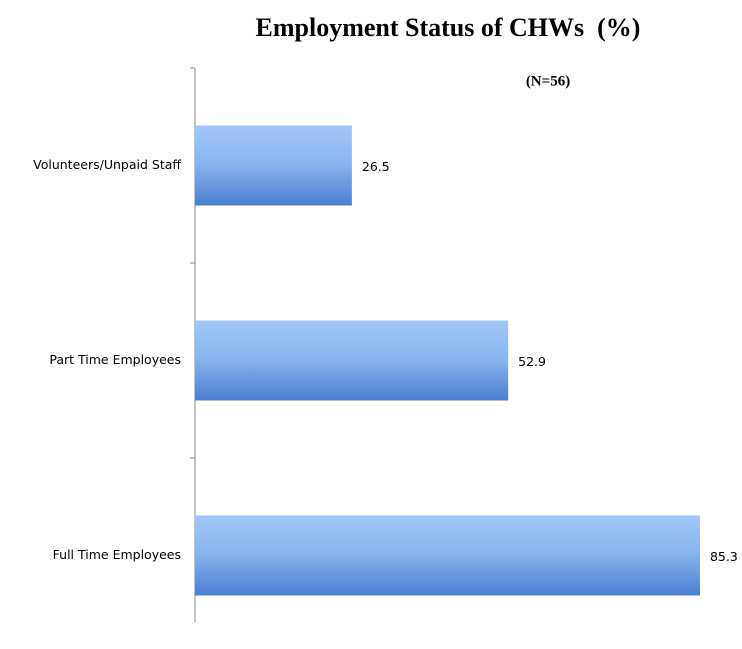 This screenshot has width=742, height=649. What do you see at coordinates (376, 166) in the screenshot?
I see `value-label: 26.5` at bounding box center [376, 166].